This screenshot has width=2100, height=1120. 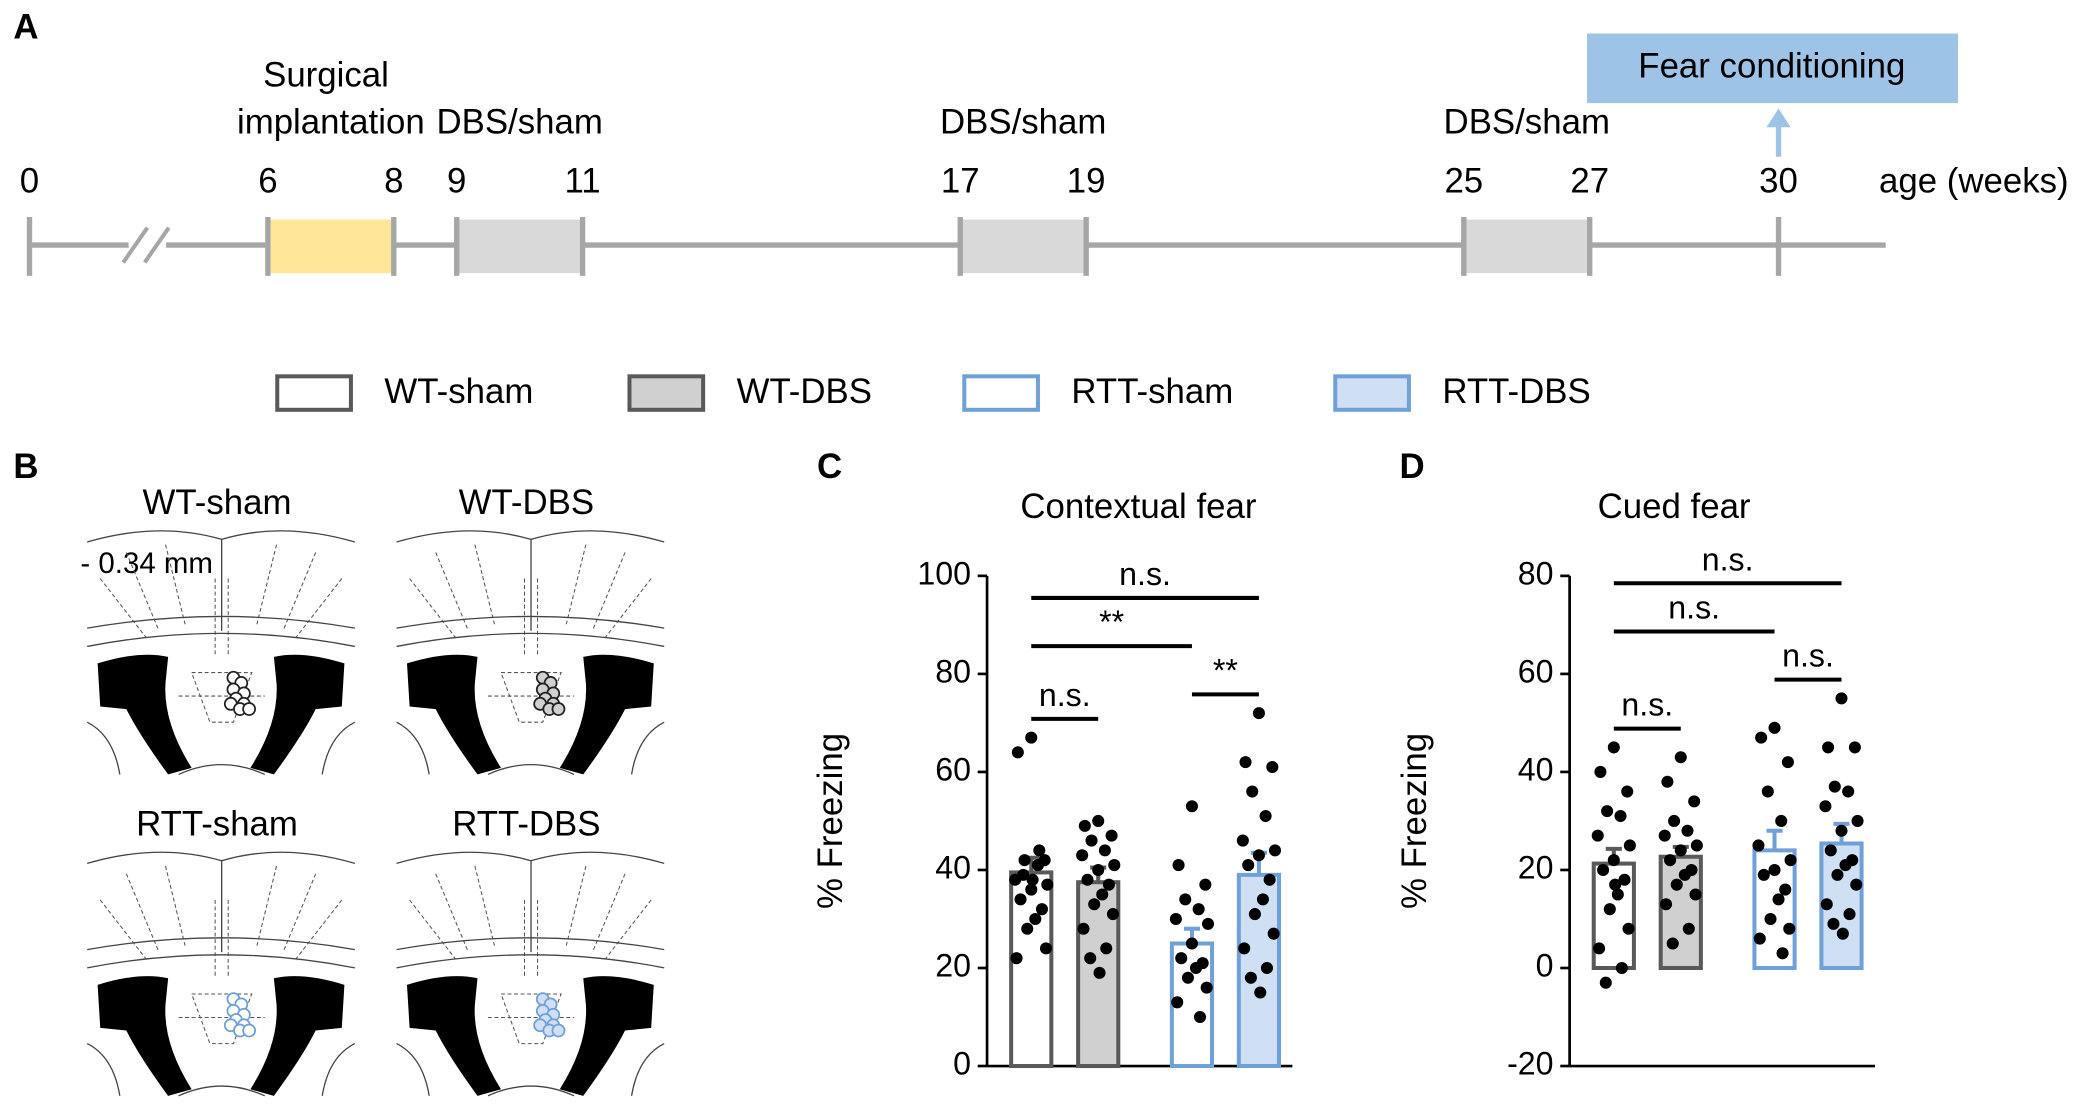 I want to click on timeline-tick-label: 9, so click(x=456, y=181).